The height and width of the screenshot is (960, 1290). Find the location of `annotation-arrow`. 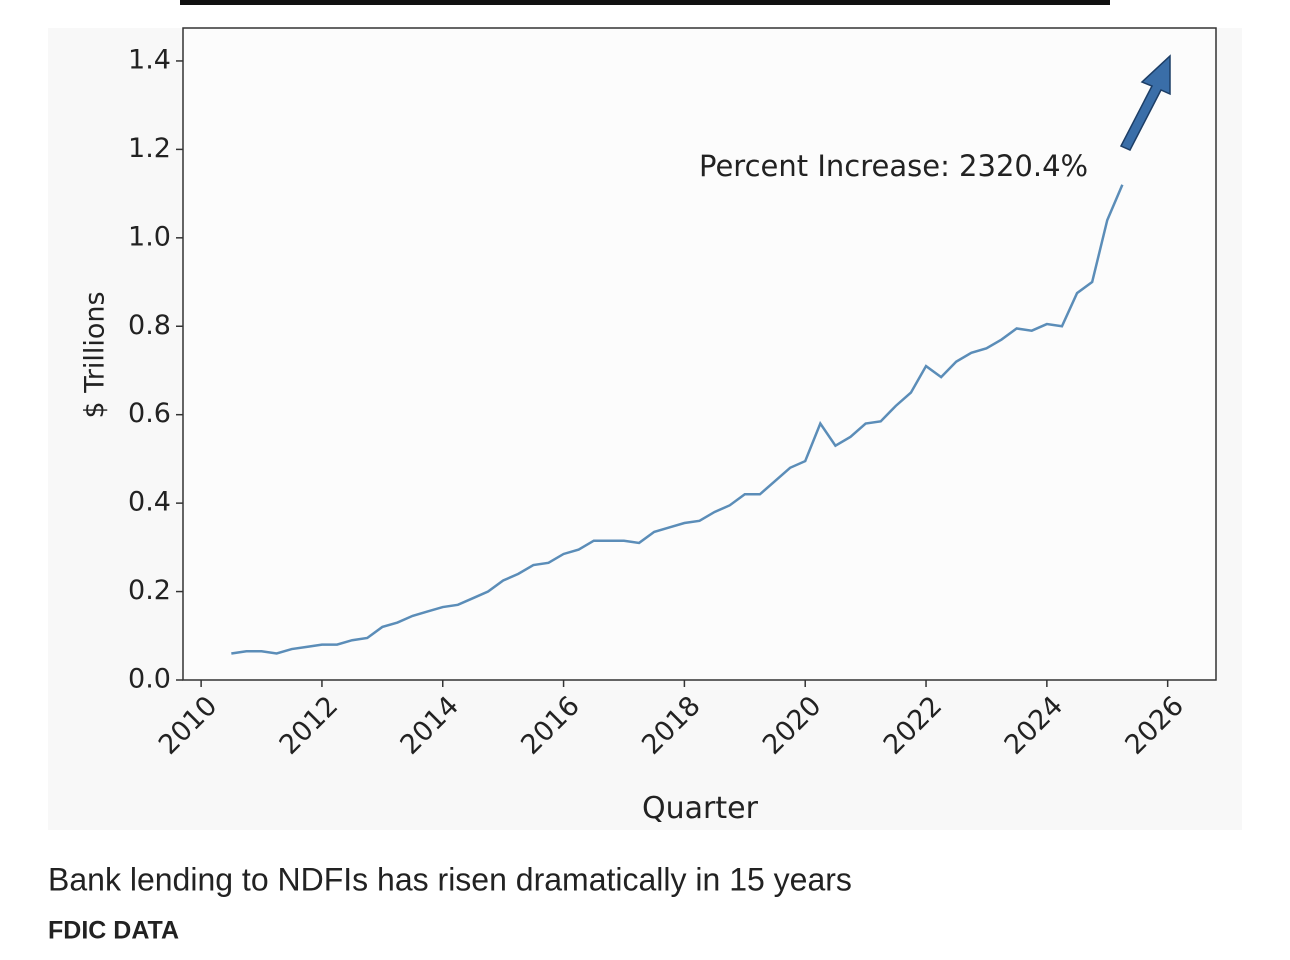

annotation-arrow is located at coordinates (1145, 102).